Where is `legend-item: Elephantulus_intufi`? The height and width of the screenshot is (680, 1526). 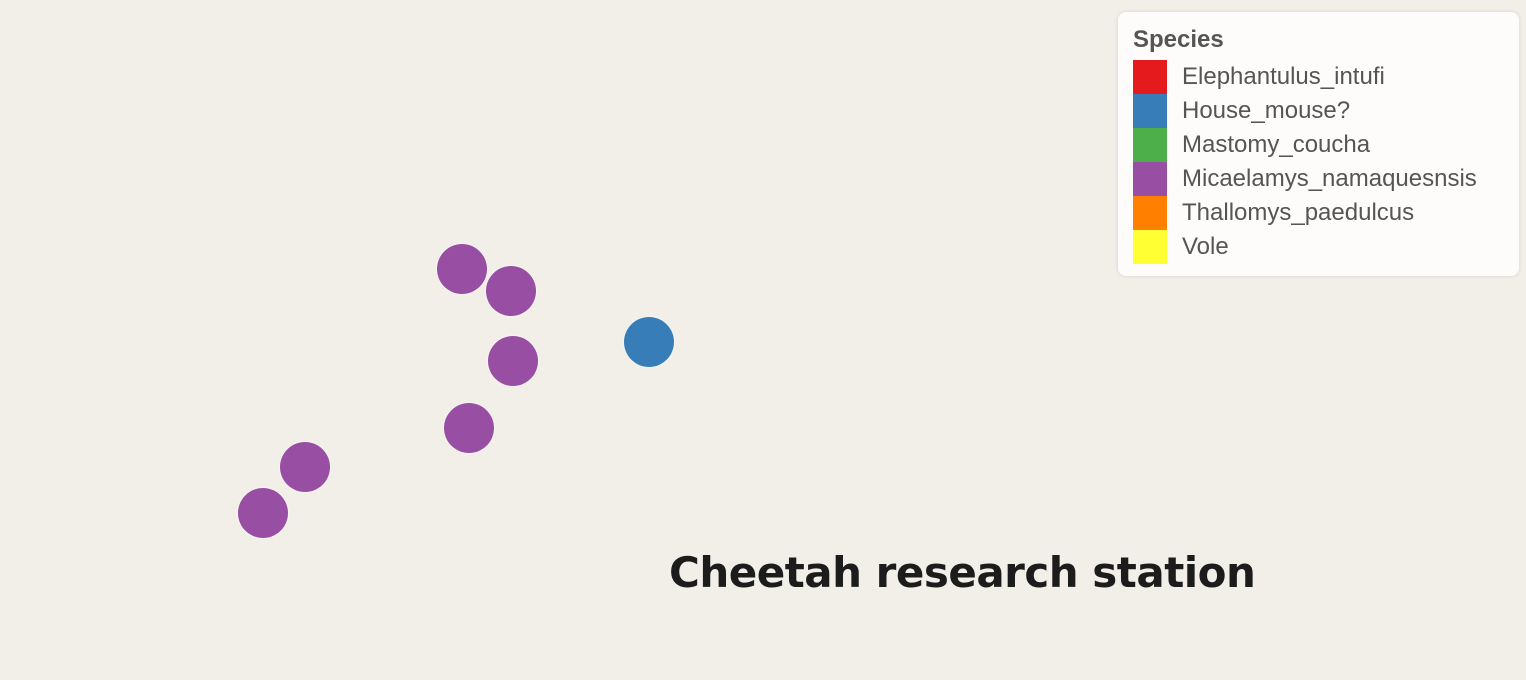 legend-item: Elephantulus_intufi is located at coordinates (1318, 77).